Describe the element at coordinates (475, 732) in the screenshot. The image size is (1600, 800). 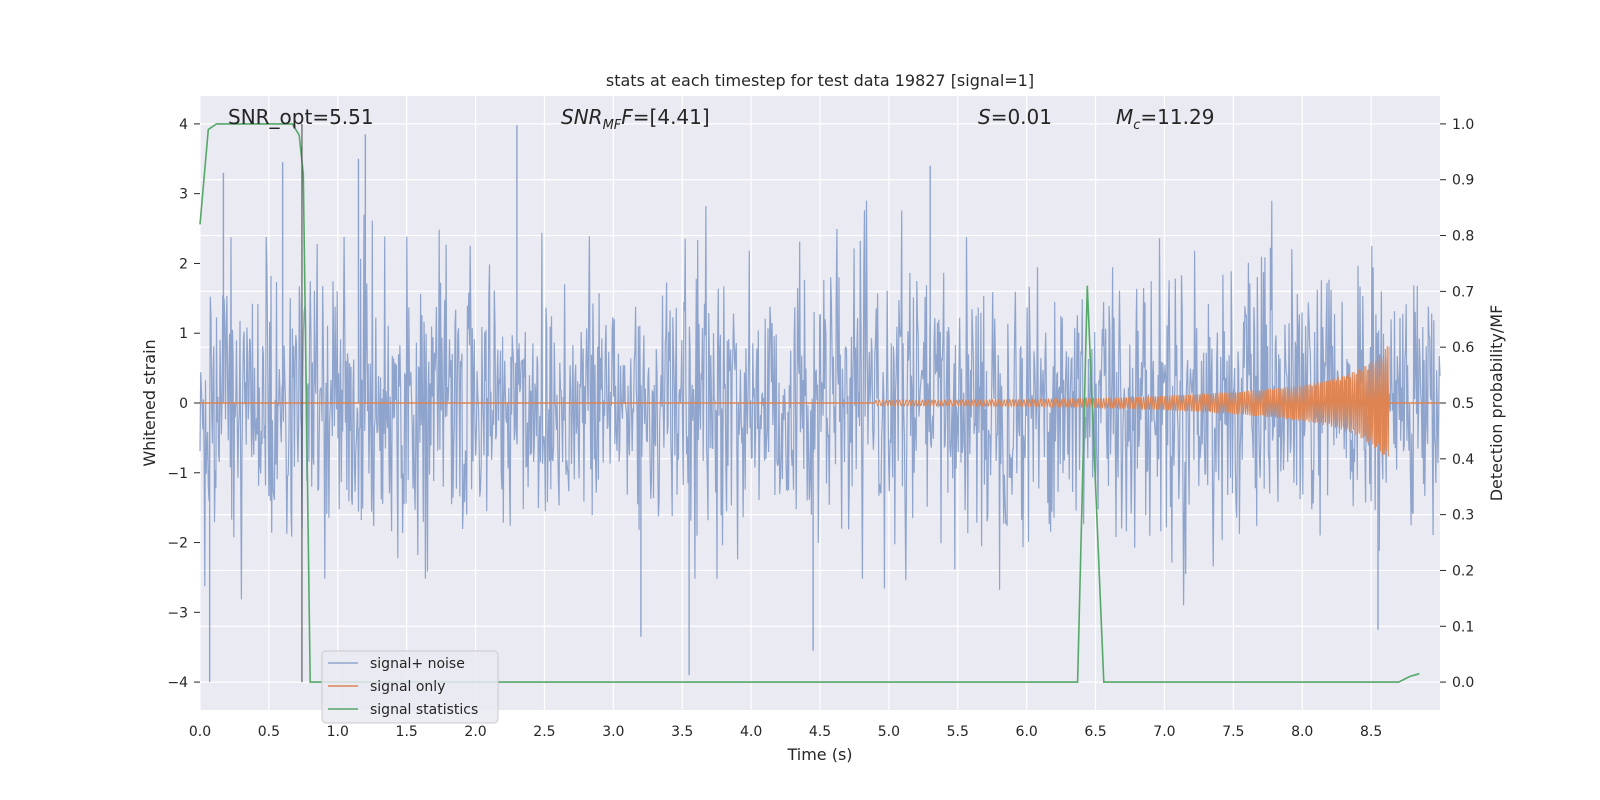
I see `x-tick-label: 2.0` at that location.